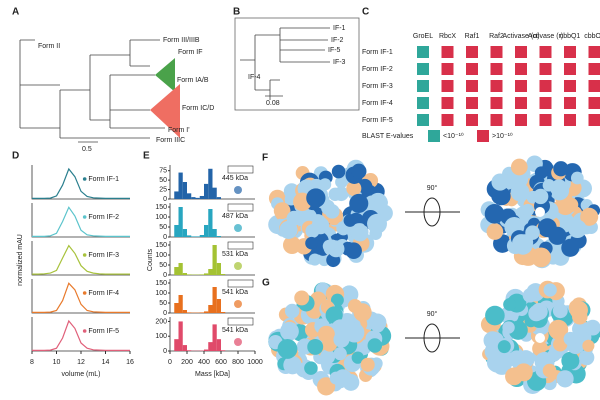 The width and height of the screenshot is (600, 400). Describe the element at coordinates (432, 338) in the screenshot. I see `rotation-arrow` at that location.